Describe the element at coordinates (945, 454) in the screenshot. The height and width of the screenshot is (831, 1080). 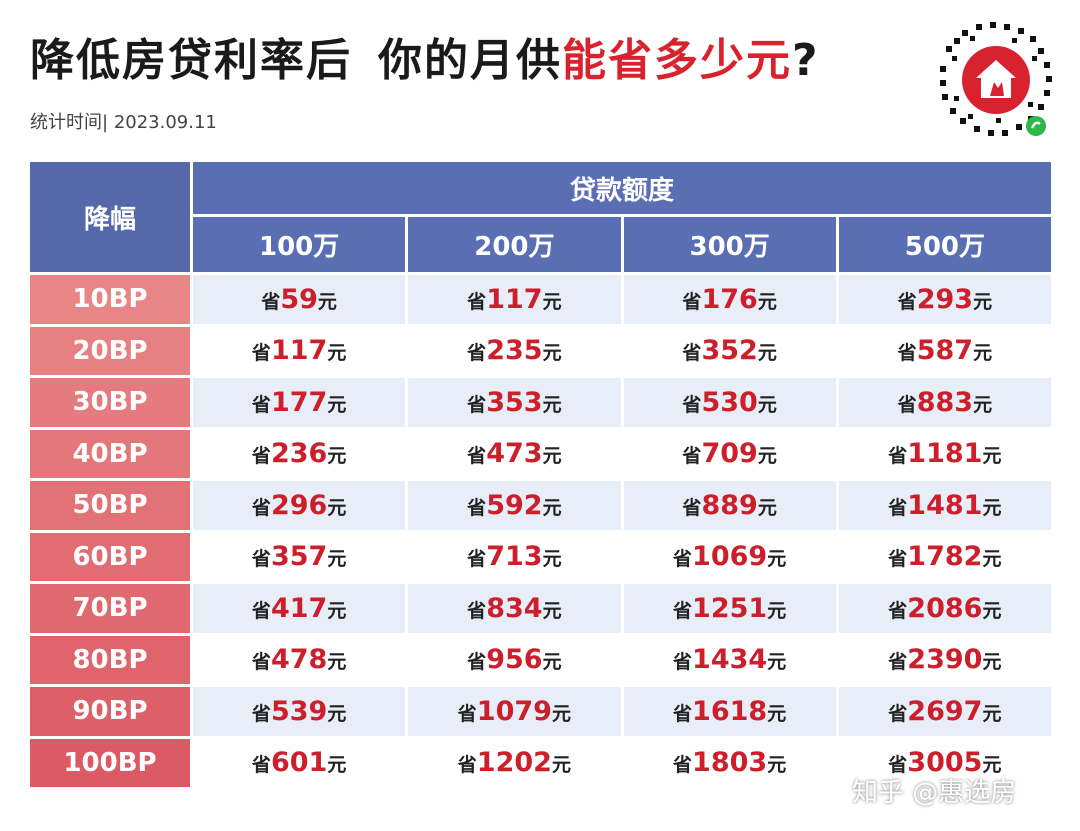
I see `cell-value: 1181` at that location.